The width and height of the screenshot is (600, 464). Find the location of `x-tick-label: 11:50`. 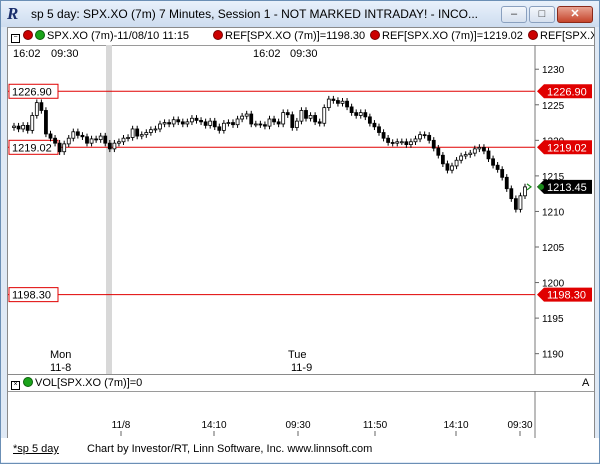

x-tick-label: 11:50 is located at coordinates (375, 425).